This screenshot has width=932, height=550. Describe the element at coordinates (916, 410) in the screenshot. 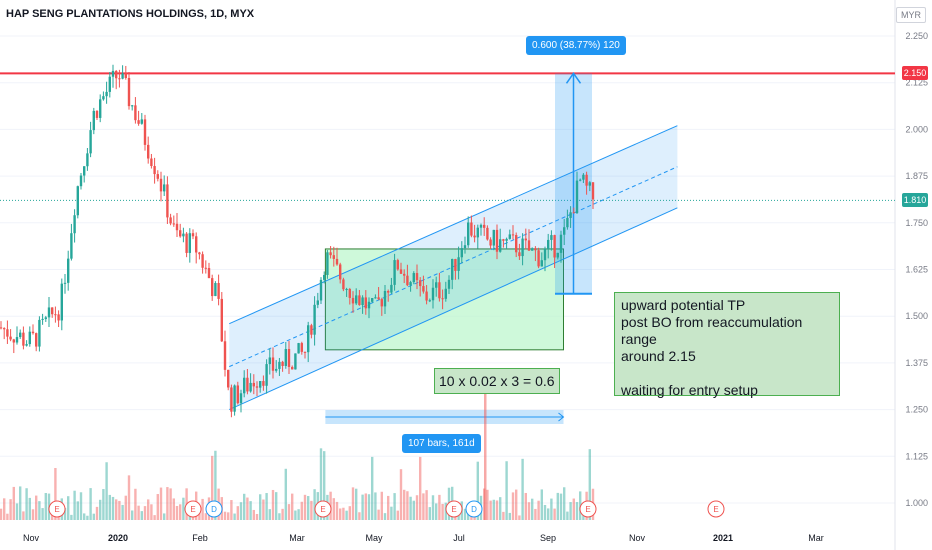

I see `y-tick-label: 1.250` at that location.